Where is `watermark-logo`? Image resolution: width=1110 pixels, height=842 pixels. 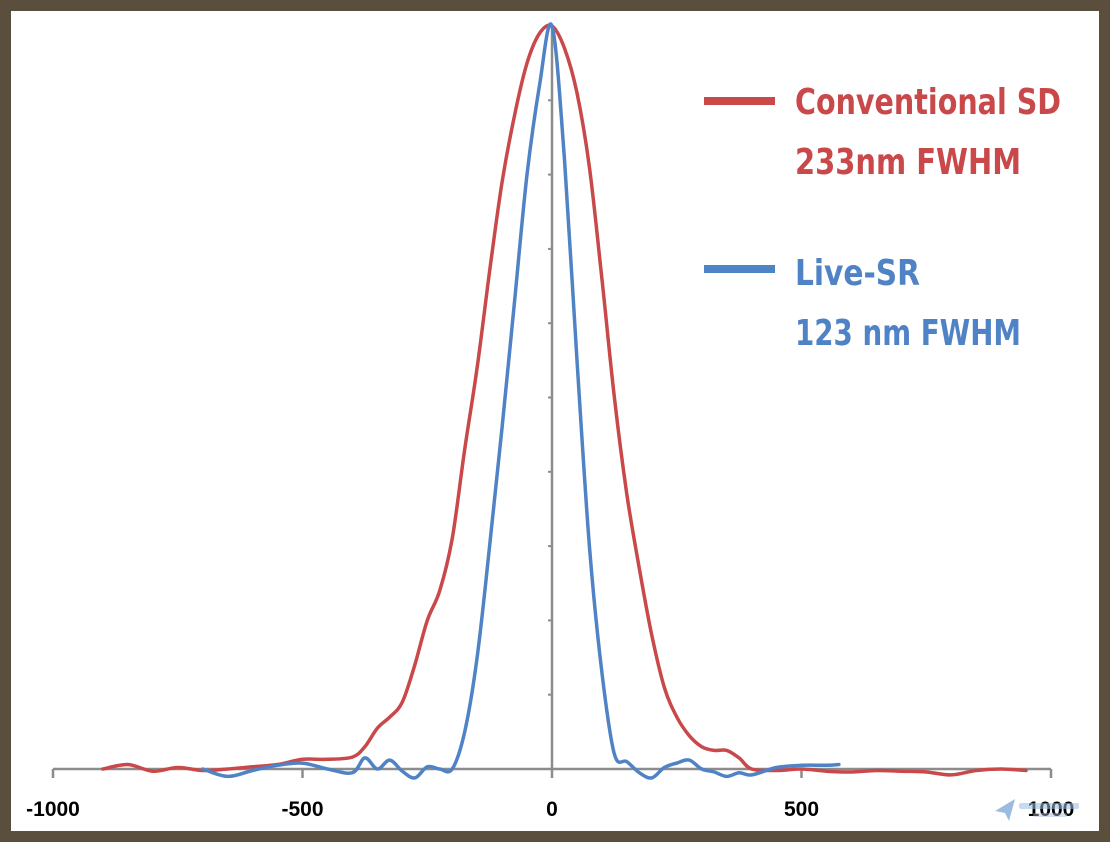 watermark-logo is located at coordinates (1037, 810).